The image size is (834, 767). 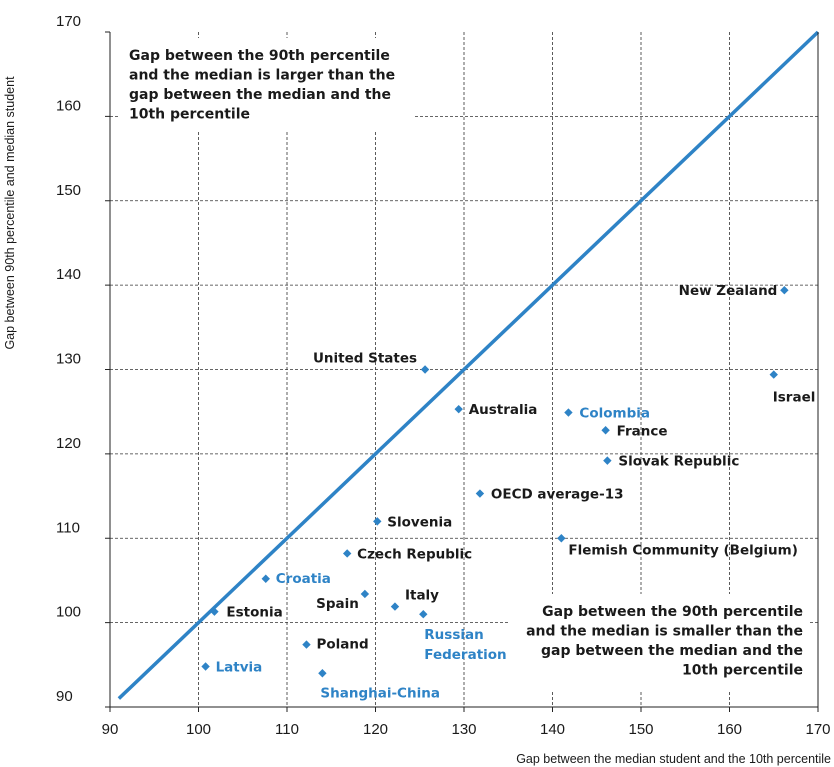 I want to click on y-tick-label-140: 140, so click(x=68, y=274).